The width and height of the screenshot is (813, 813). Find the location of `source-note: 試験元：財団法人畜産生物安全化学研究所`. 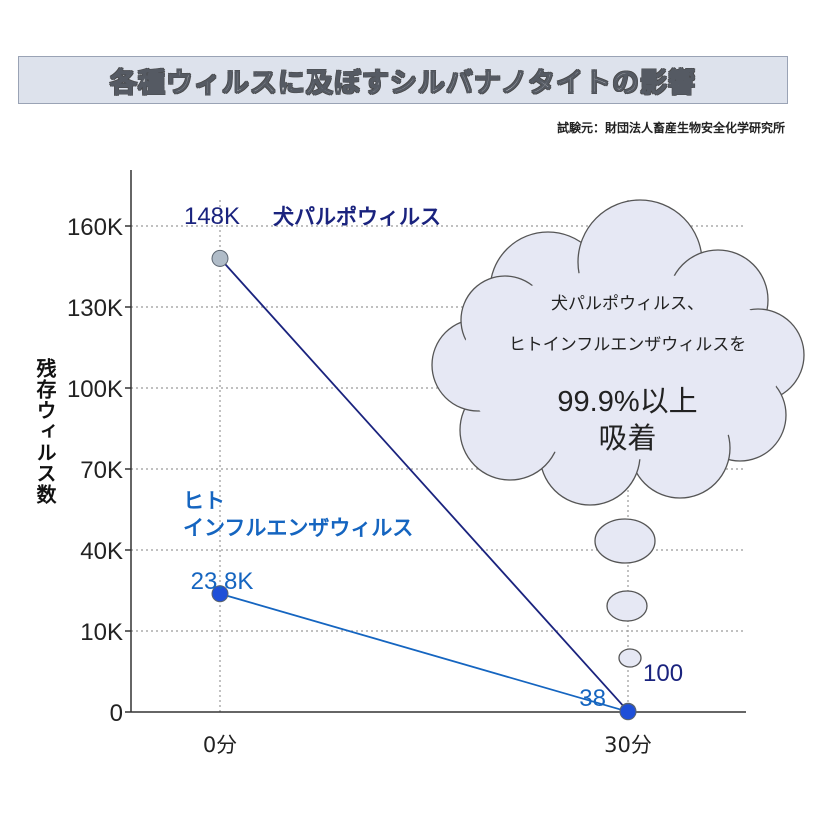

source-note: 試験元：財団法人畜産生物安全化学研究所 is located at coordinates (670, 128).